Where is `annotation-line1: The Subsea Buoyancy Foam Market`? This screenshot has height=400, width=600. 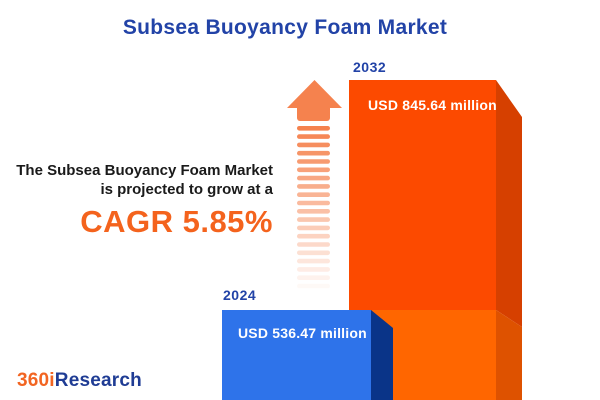
annotation-line1: The Subsea Buoyancy Foam Market is located at coordinates (144, 170).